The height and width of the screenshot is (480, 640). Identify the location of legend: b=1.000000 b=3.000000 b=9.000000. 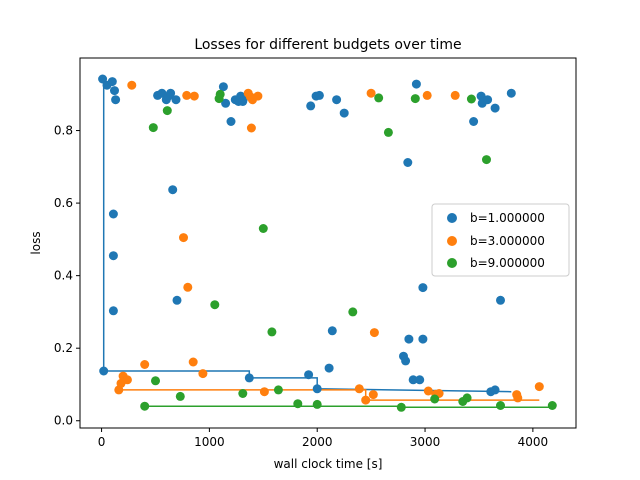
(500, 240).